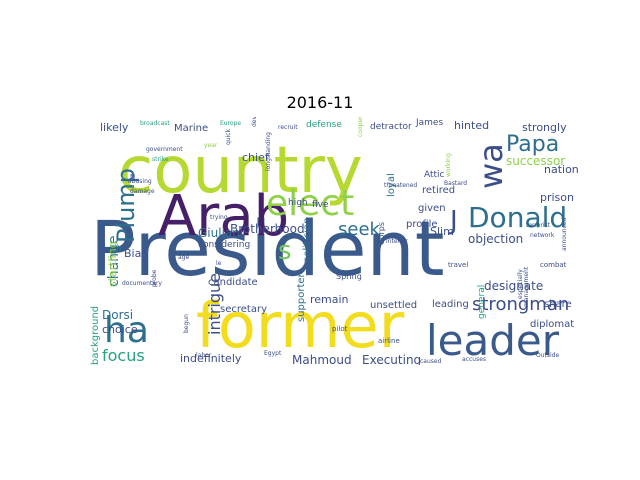 Image resolution: width=640 pixels, height=480 pixels. What do you see at coordinates (532, 144) in the screenshot?
I see `word-cloud-word: Papa` at bounding box center [532, 144].